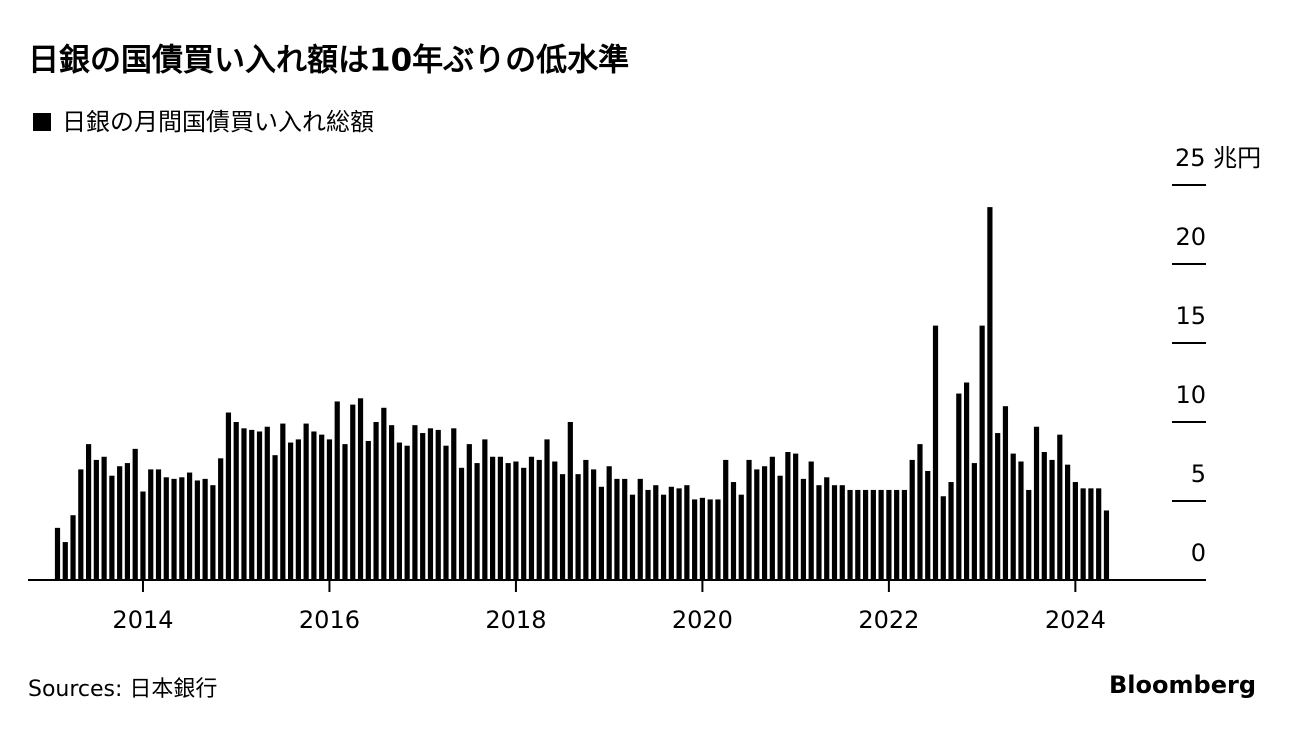 The height and width of the screenshot is (730, 1296). Describe the element at coordinates (1190, 395) in the screenshot. I see `y-tick-label: 10` at that location.